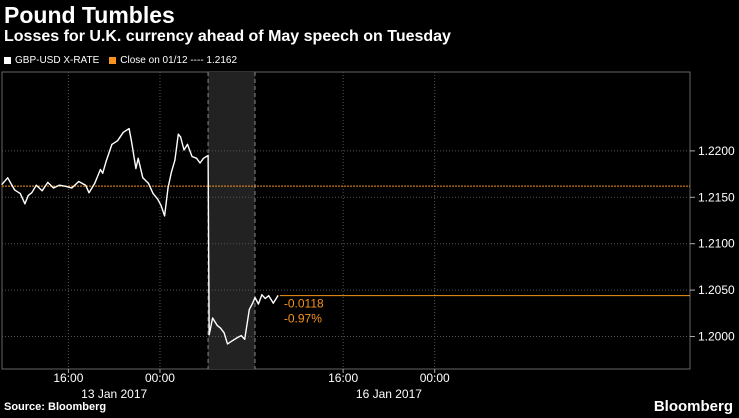 Image resolution: width=739 pixels, height=418 pixels. Describe the element at coordinates (389, 394) in the screenshot. I see `date-label-1: 16 Jan 2017` at that location.